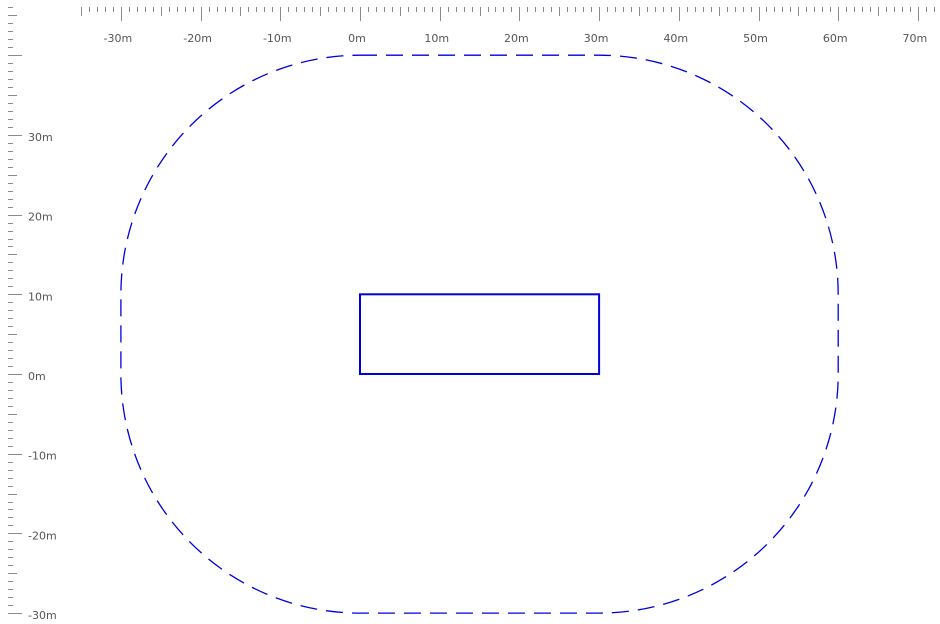 The width and height of the screenshot is (940, 624). Describe the element at coordinates (357, 38) in the screenshot. I see `top-ruler-label: 0m` at that location.